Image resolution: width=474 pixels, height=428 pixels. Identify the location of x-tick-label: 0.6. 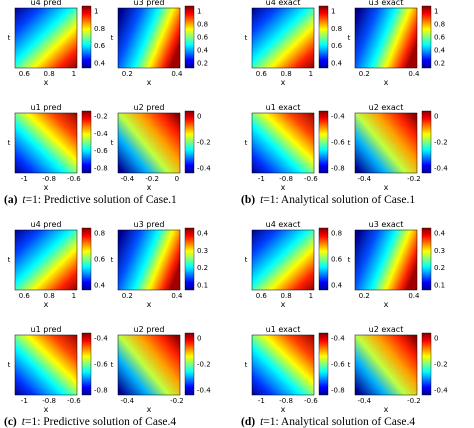
(262, 74).